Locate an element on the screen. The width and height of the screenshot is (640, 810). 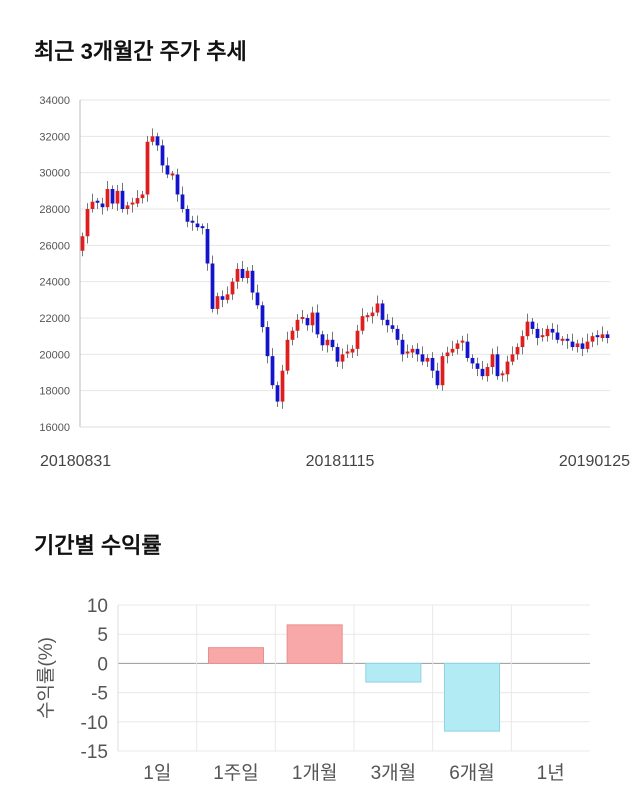
price-y-tick-label: 20000 is located at coordinates (54, 355).